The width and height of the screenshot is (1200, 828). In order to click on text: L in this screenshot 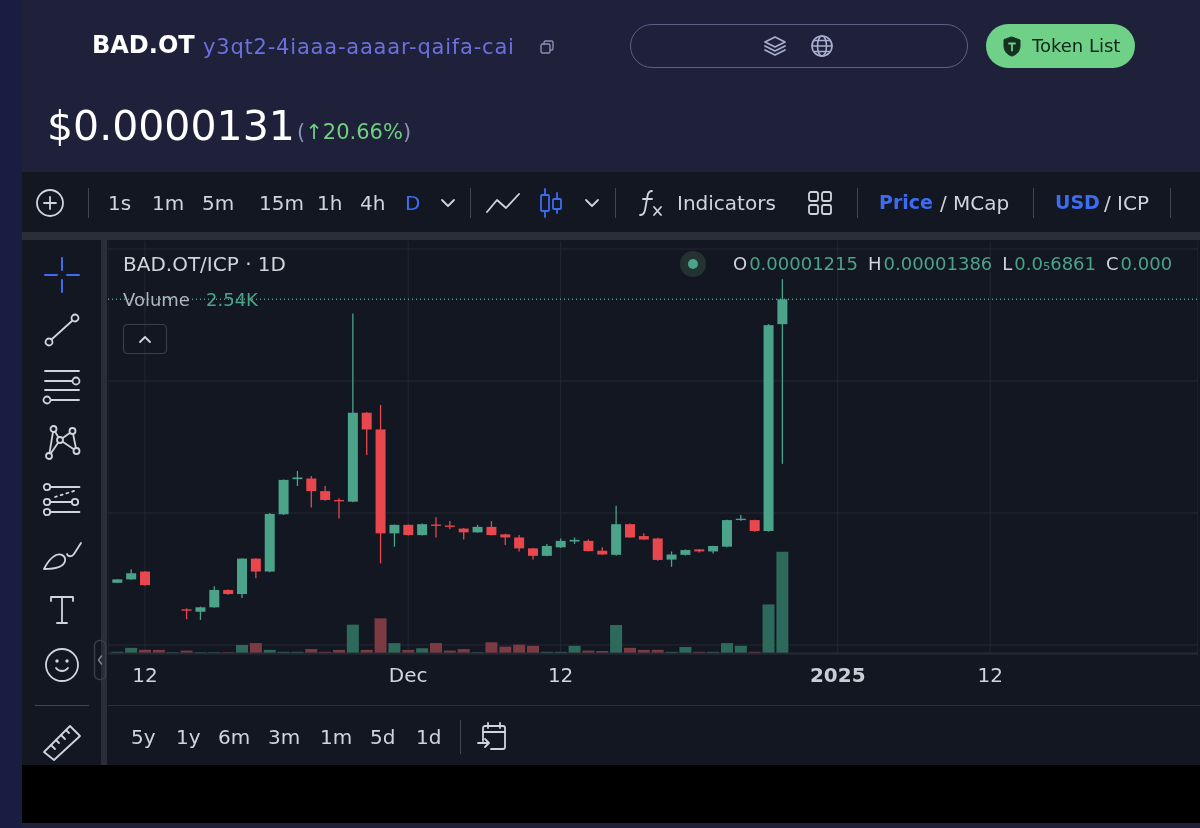, I will do `click(1007, 263)`.